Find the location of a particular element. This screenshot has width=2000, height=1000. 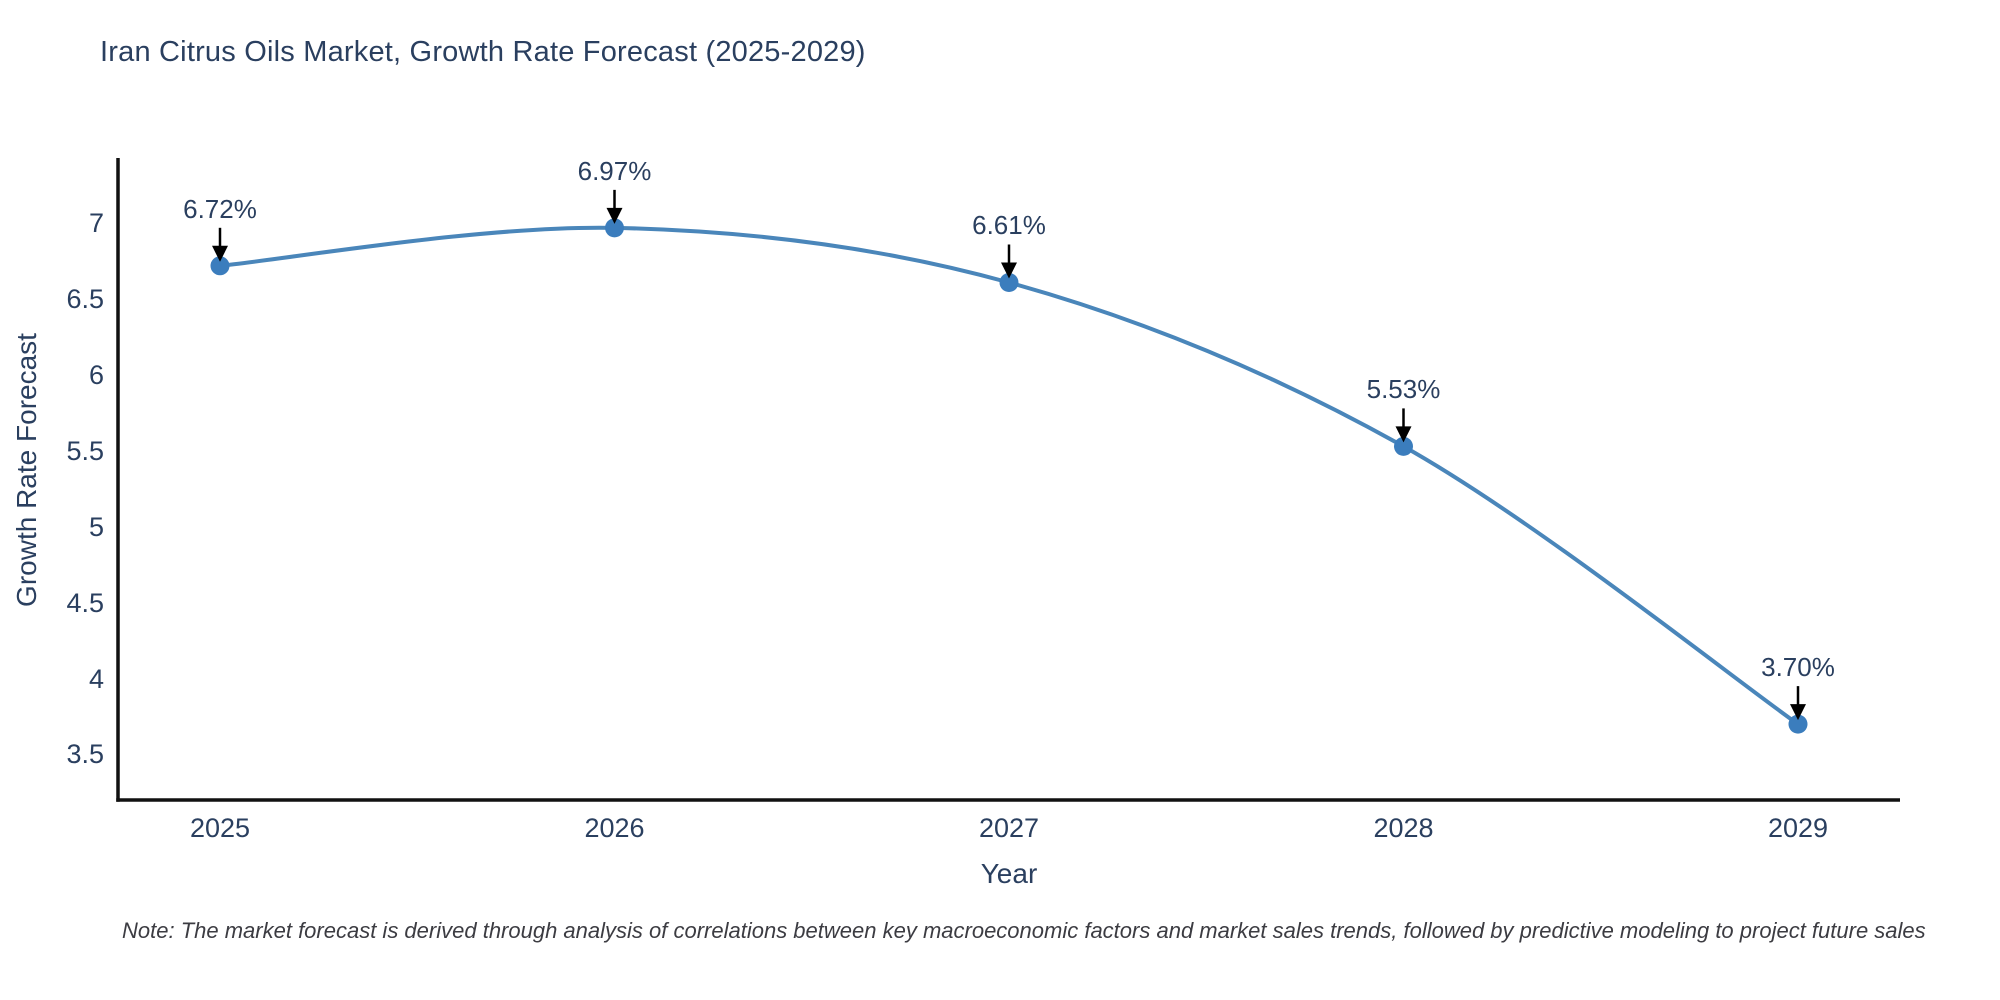

y-tick-label: 5 is located at coordinates (96, 526).